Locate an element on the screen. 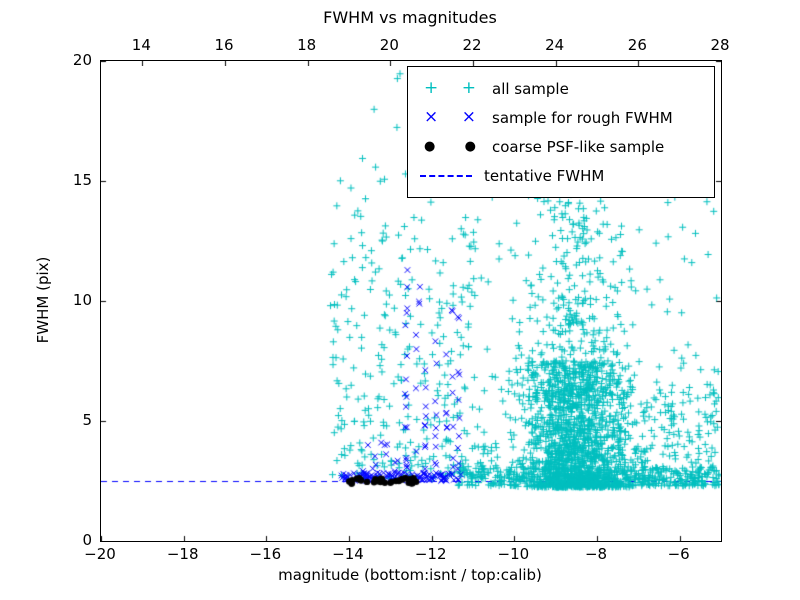 This screenshot has height=600, width=800. y-tick-label: 10 is located at coordinates (82, 300).